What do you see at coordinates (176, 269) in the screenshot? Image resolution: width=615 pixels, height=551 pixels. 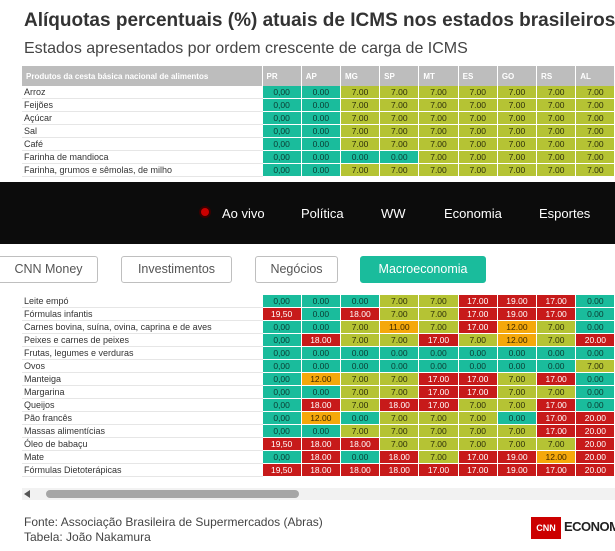 I see `tab-investimentos: Investimentos` at bounding box center [176, 269].